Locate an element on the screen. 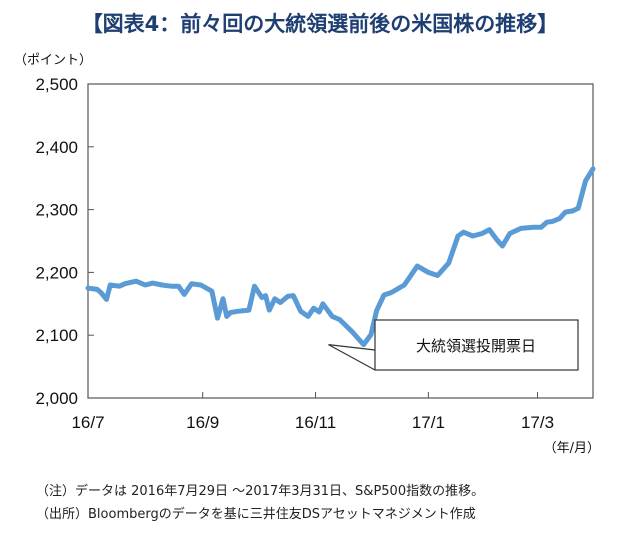 This screenshot has height=537, width=640. y-tick-label: 2,100 is located at coordinates (56, 335).